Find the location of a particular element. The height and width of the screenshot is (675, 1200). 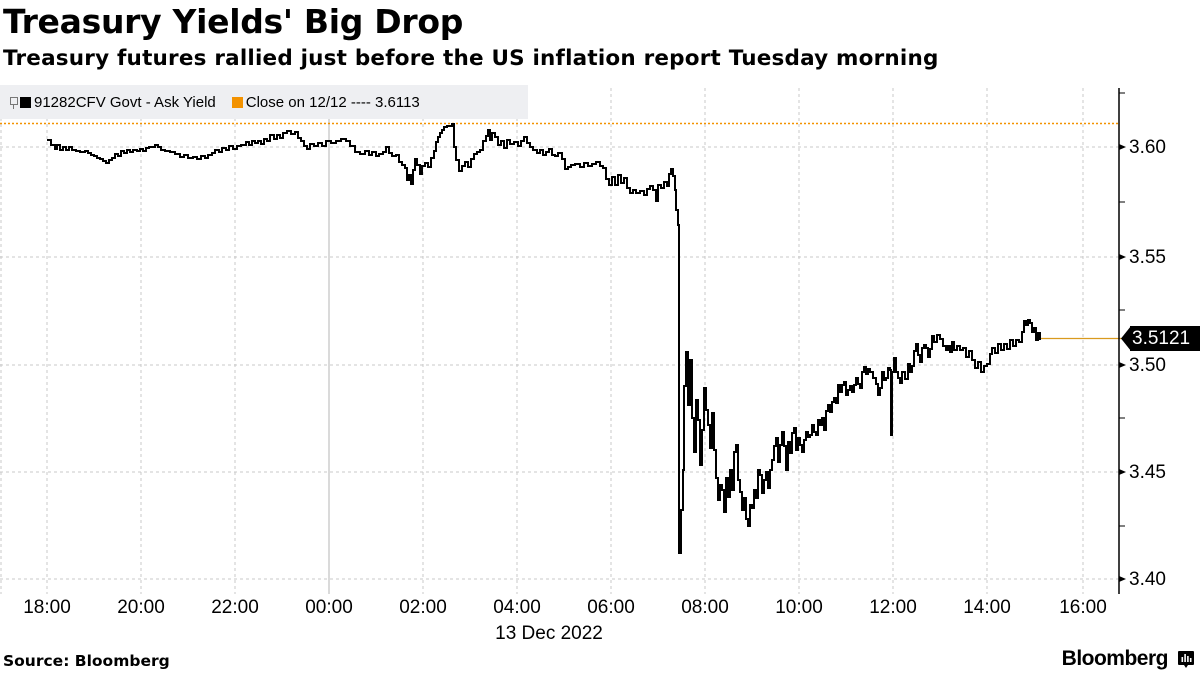

x-tick-label: 12:00 is located at coordinates (893, 607).